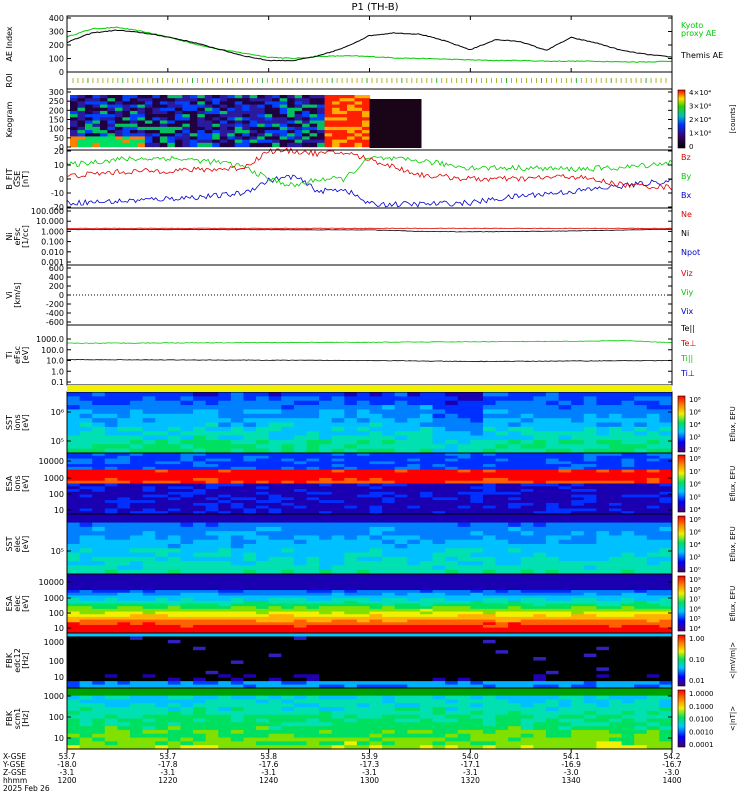 The height and width of the screenshot is (800, 750). I want to click on ae-legend-entry: Kyoto, so click(692, 25).